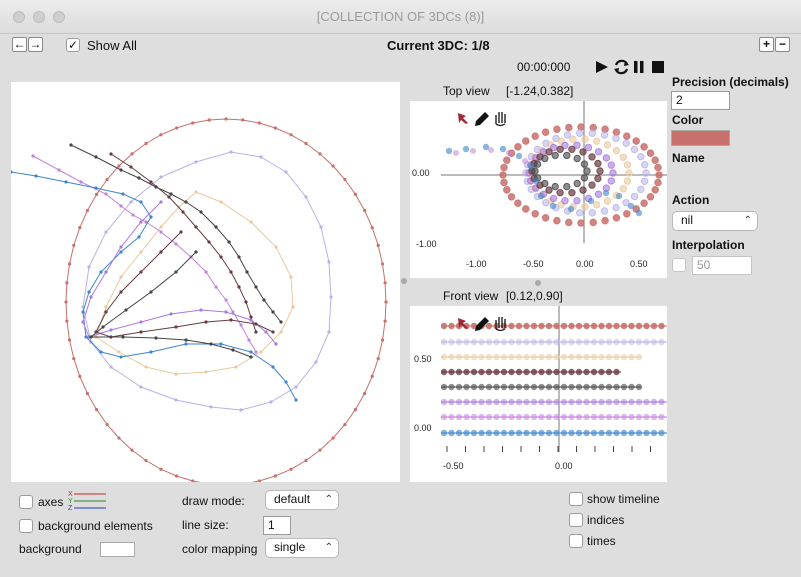 Image resolution: width=801 pixels, height=577 pixels. I want to click on times-label: times, so click(601, 541).